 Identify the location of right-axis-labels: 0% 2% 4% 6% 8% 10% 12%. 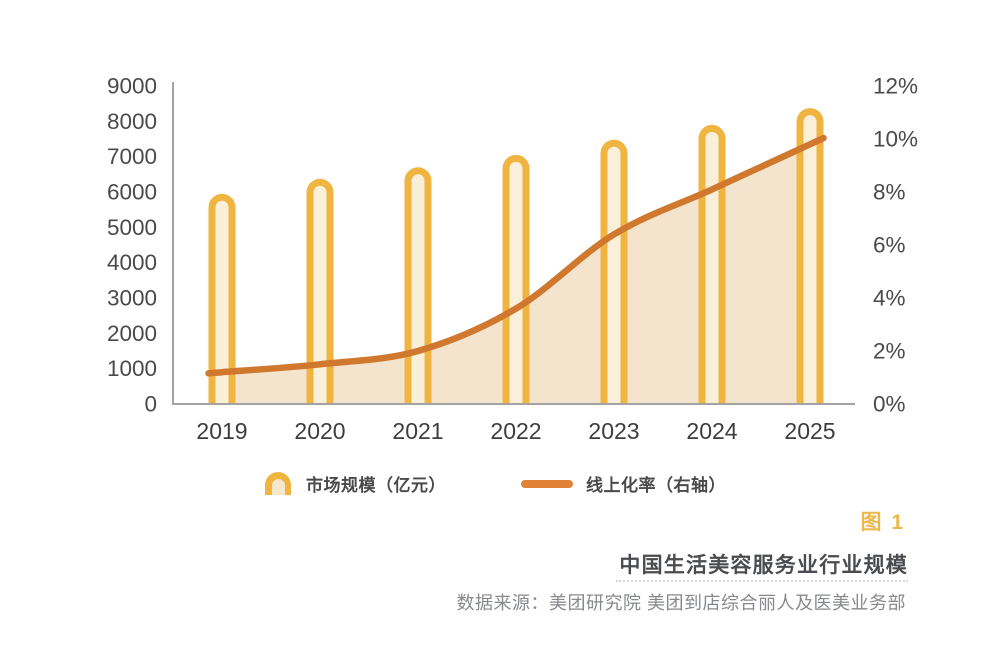
(895, 245).